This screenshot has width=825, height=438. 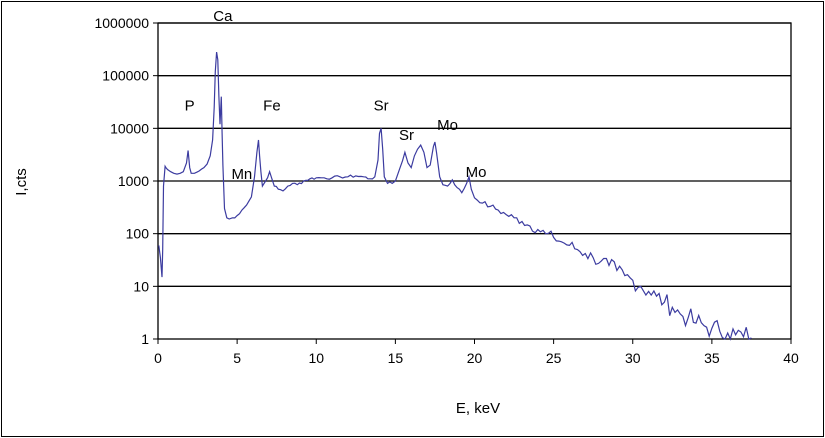 What do you see at coordinates (241, 174) in the screenshot?
I see `peak-label: Mn` at bounding box center [241, 174].